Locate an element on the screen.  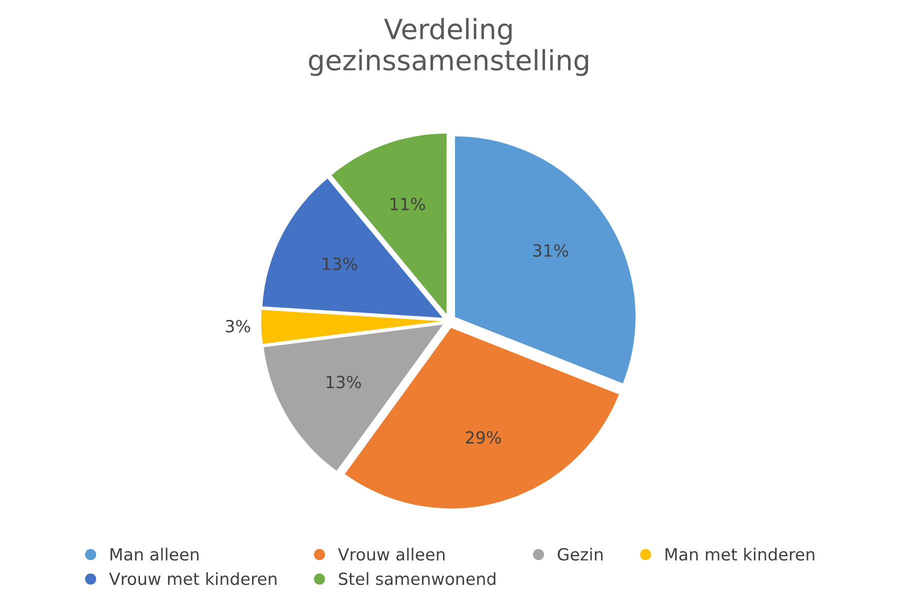
legend-label: Man alleen is located at coordinates (154, 554).